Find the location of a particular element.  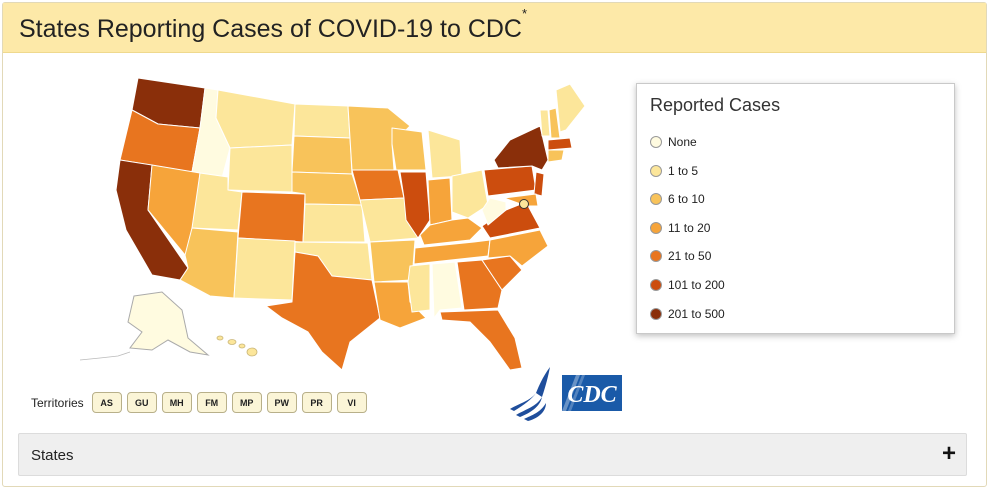

state-montana is located at coordinates (255, 119).